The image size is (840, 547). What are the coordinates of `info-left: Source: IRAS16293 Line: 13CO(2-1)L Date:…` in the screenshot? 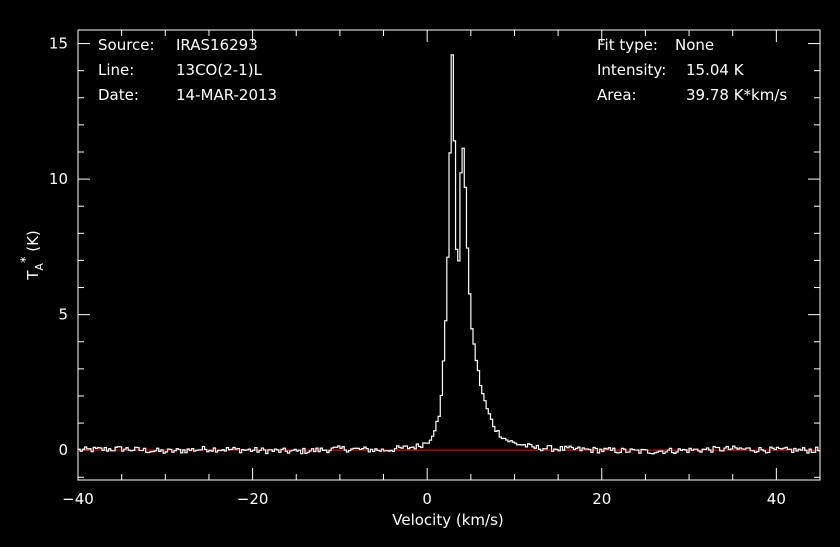 It's located at (187, 70).